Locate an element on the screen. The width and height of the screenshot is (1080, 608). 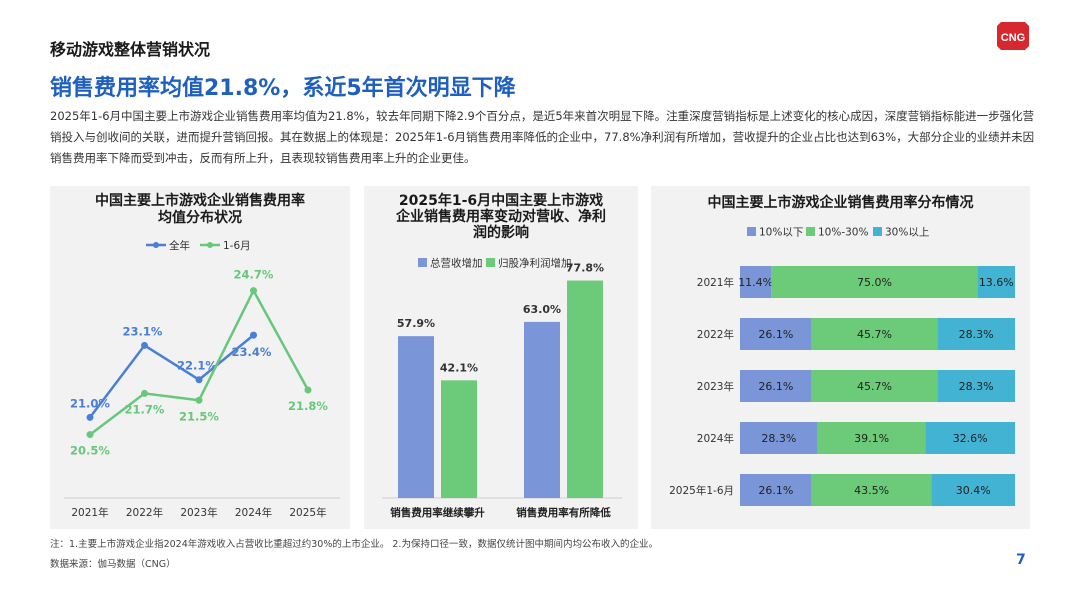
section-title: 移动游戏整体营销状况 is located at coordinates (130, 49).